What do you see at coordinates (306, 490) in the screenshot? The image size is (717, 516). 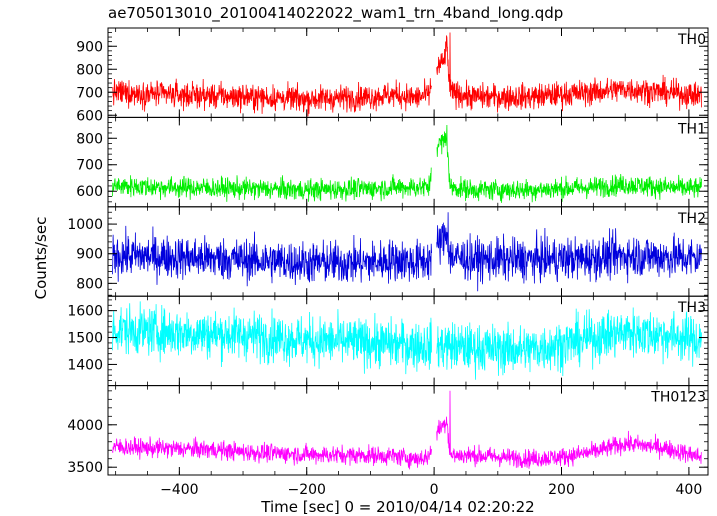 I see `x-tick-label: −200` at bounding box center [306, 490].